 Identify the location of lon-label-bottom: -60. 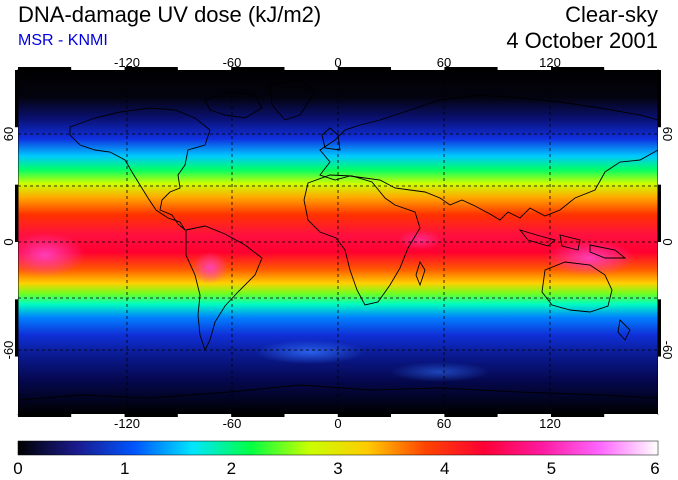
(232, 423).